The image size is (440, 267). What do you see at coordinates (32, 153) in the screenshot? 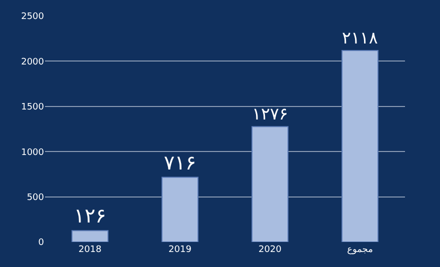
I see `y-tick-label: 1000` at bounding box center [32, 153].